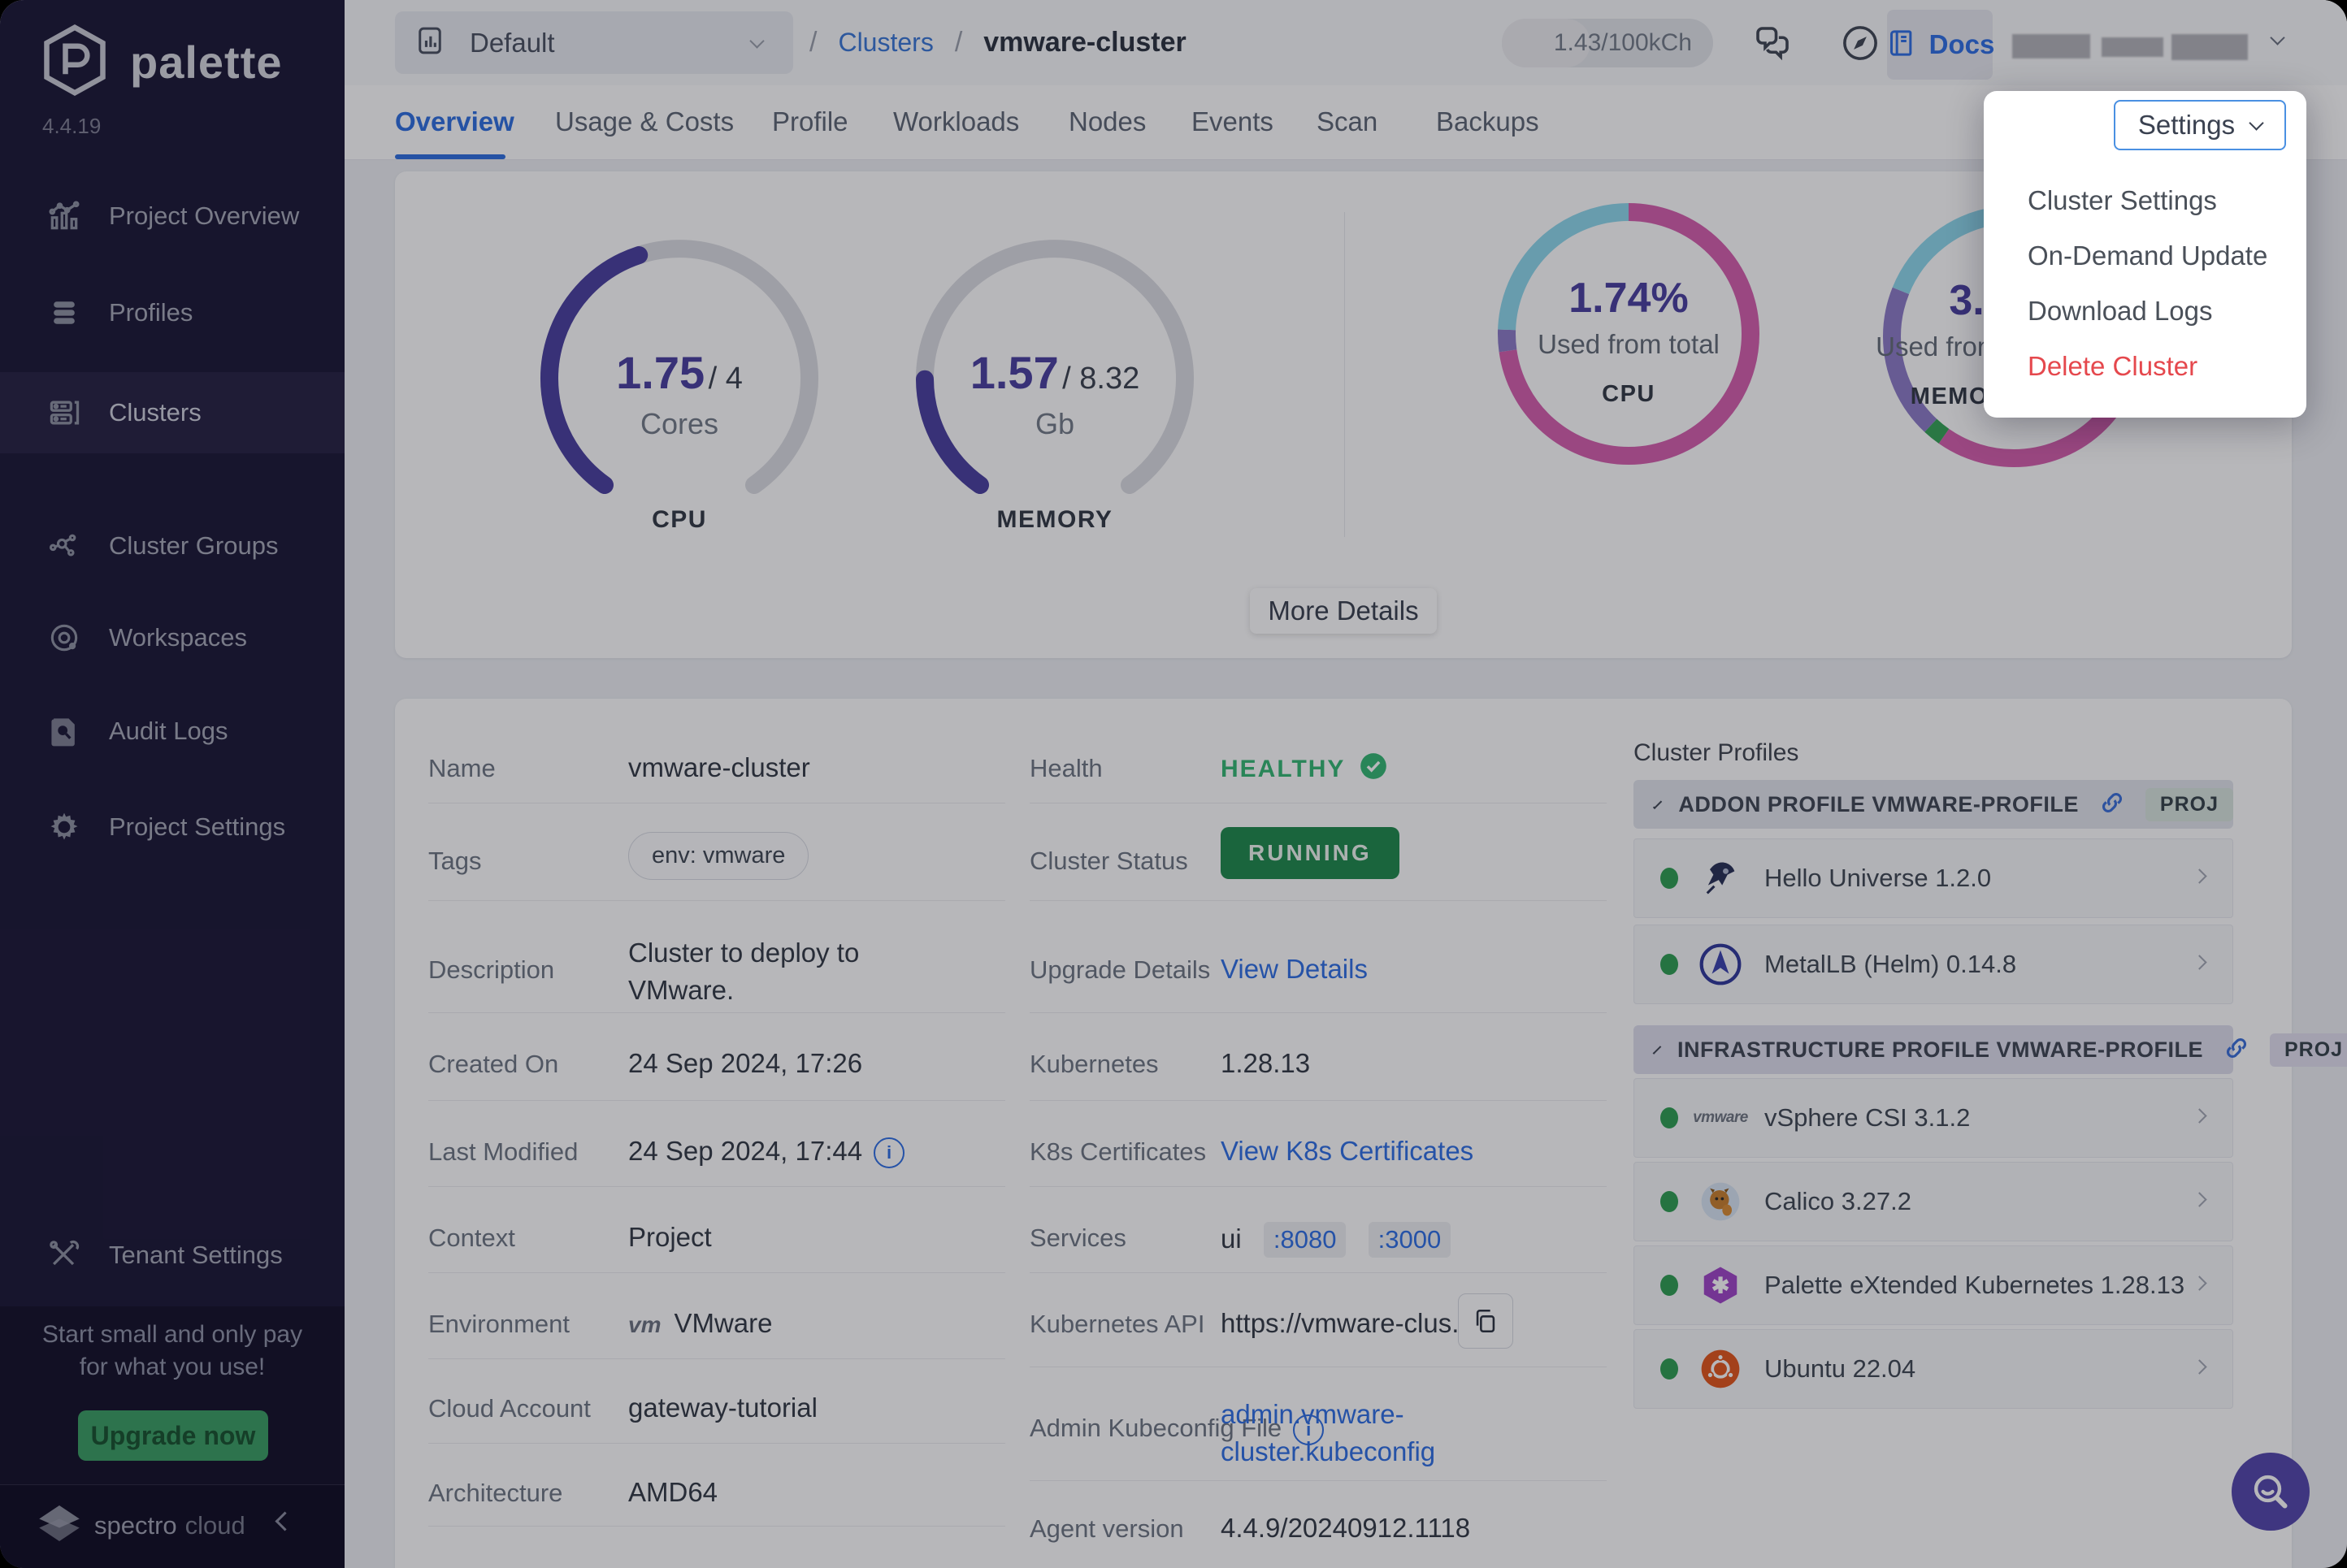  I want to click on tab-scan: Scan, so click(1347, 121).